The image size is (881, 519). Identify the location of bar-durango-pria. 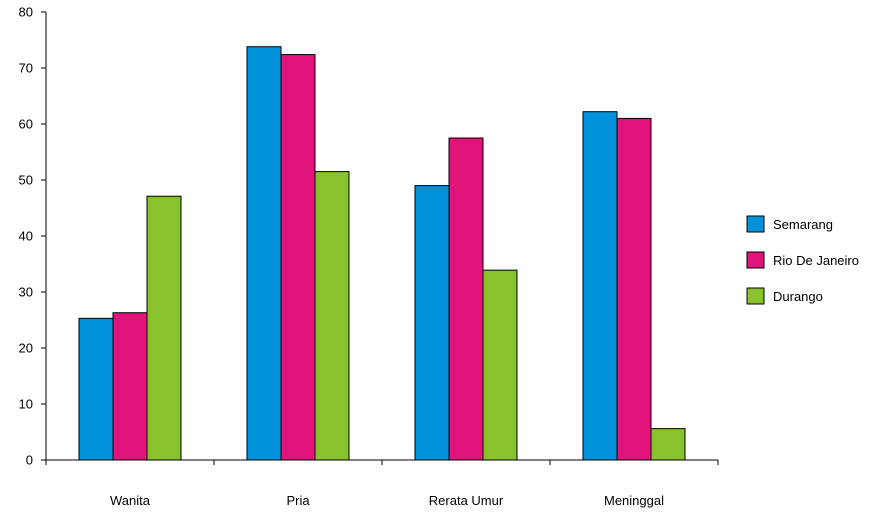
(332, 316).